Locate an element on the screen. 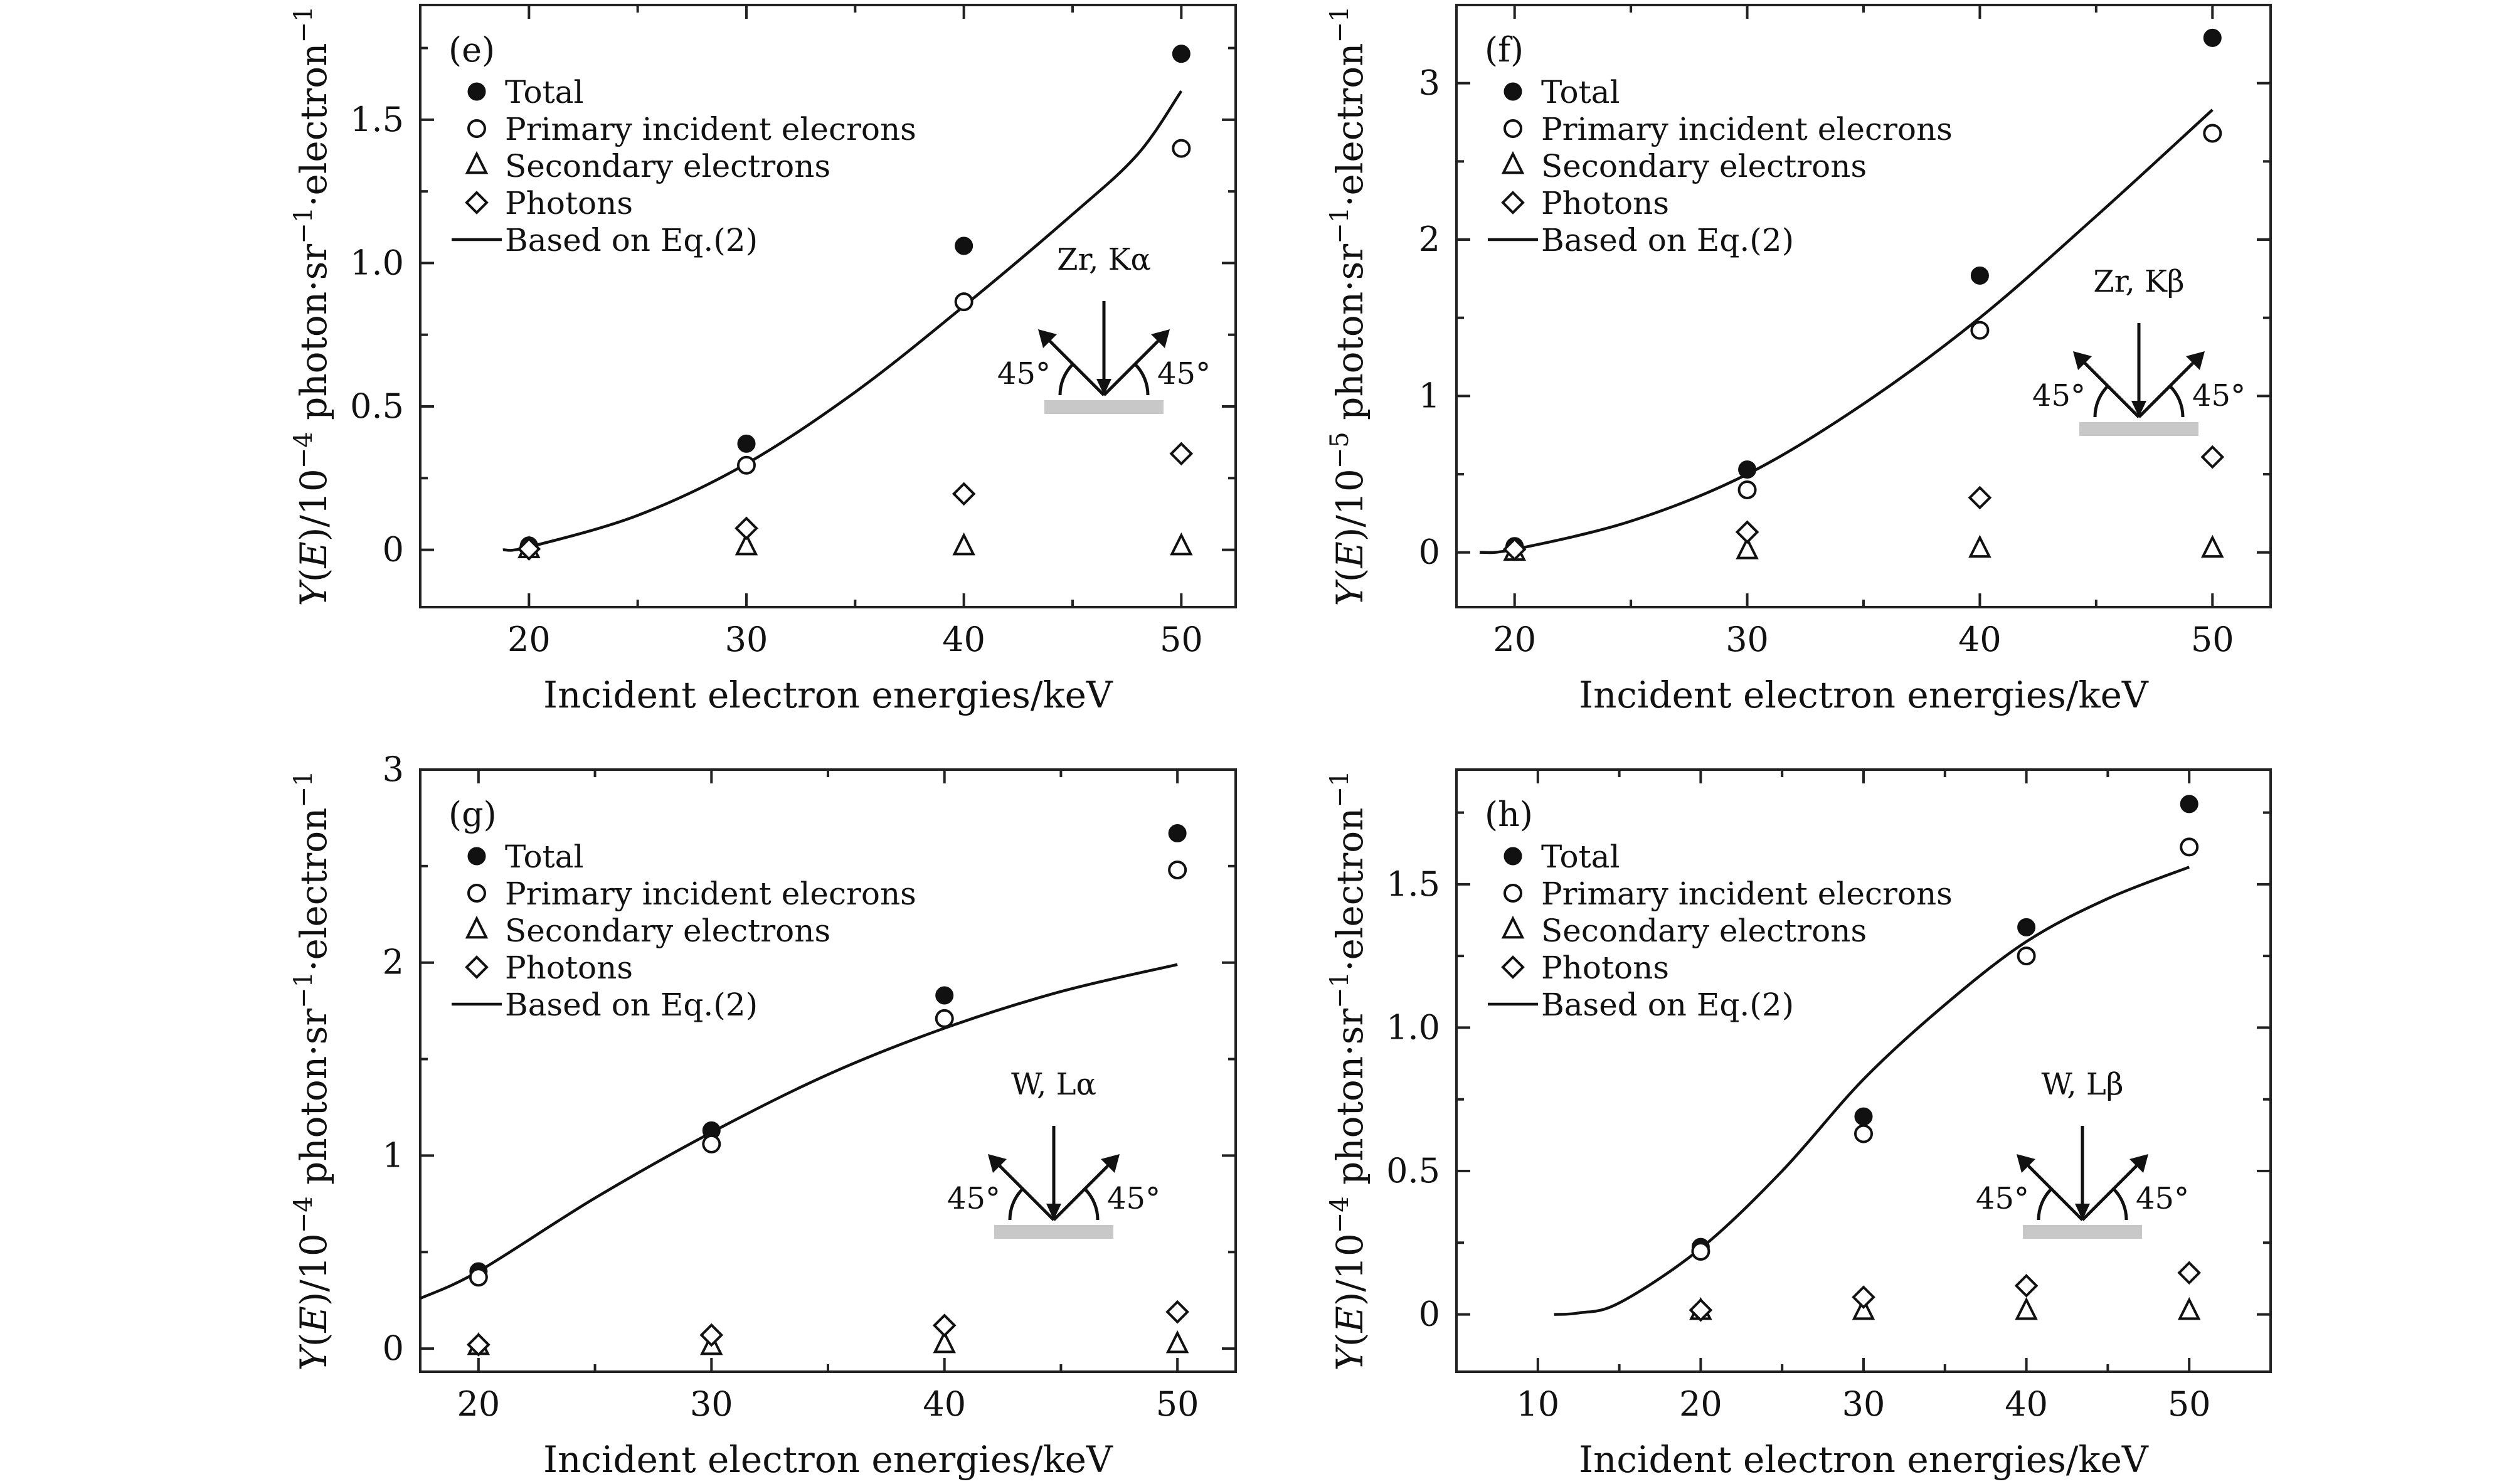  legend-label: Total is located at coordinates (544, 857).